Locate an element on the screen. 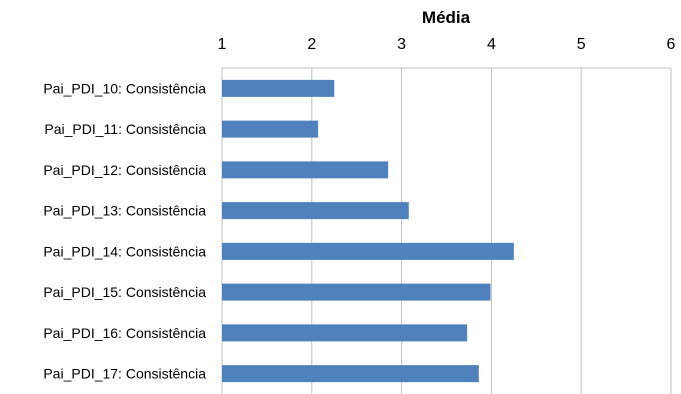 This screenshot has height=394, width=681. x-tick-label: 3 is located at coordinates (401, 44).